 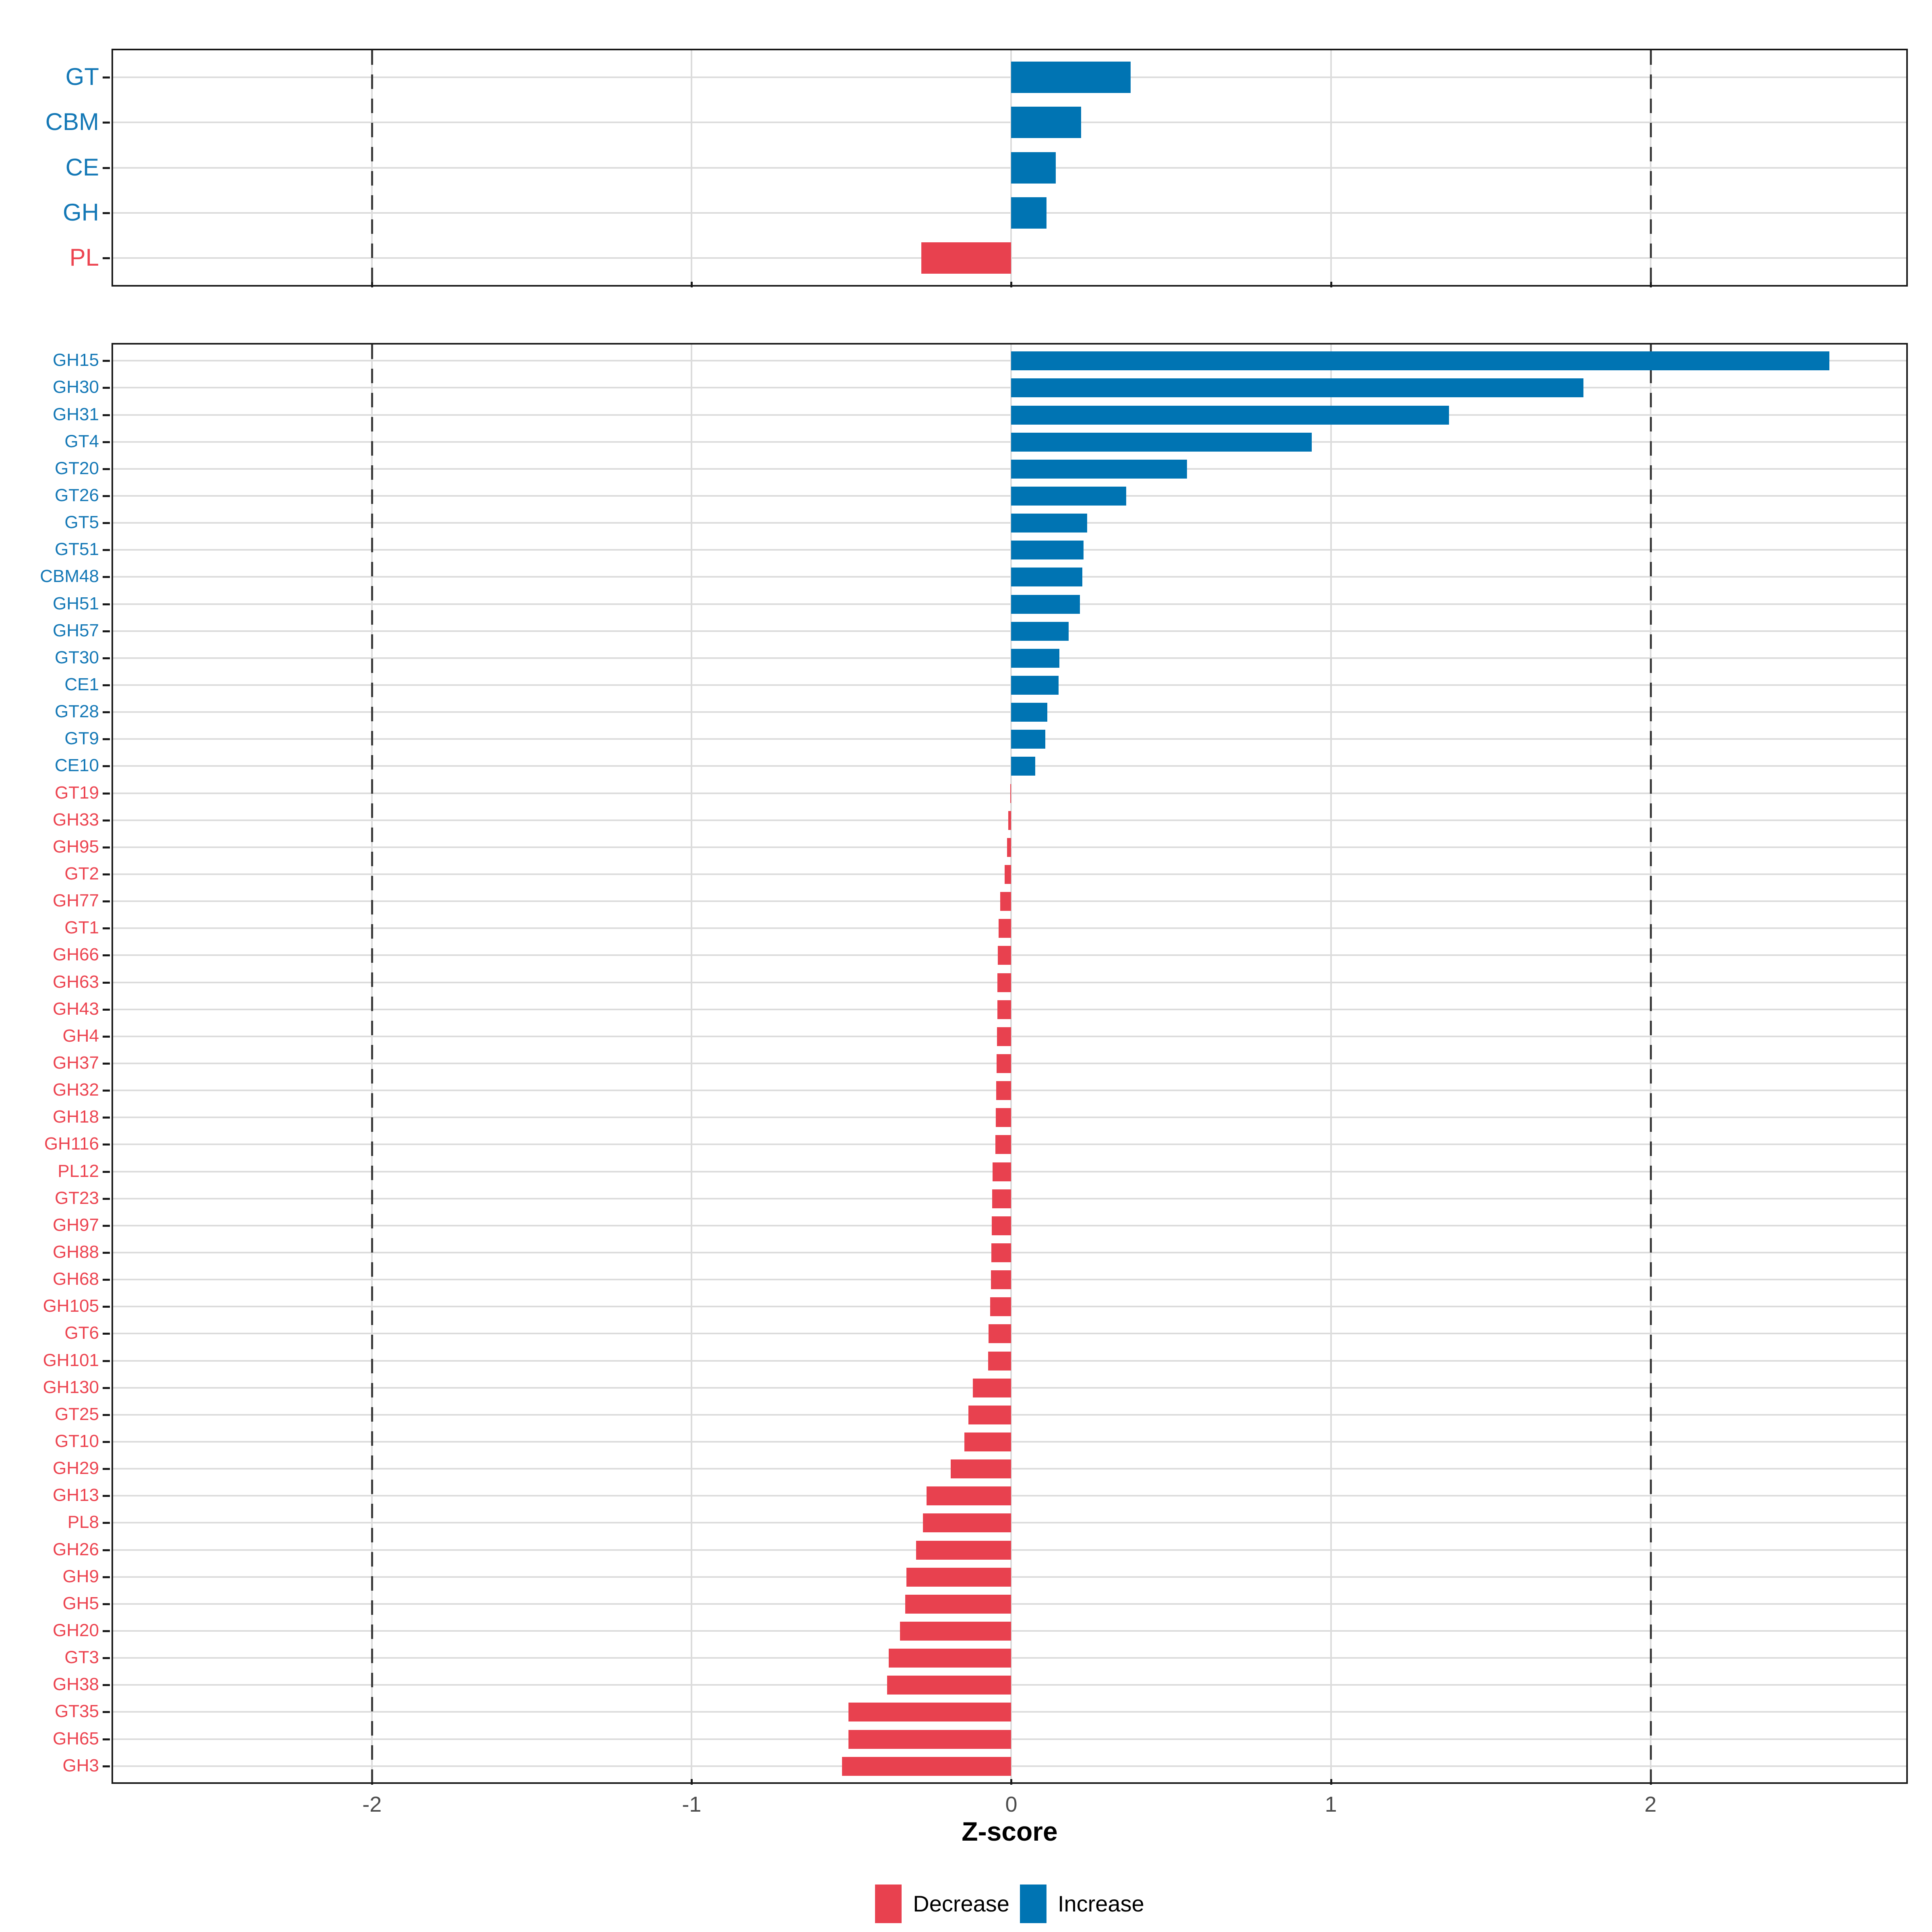 What do you see at coordinates (955, 1631) in the screenshot?
I see `bar-GH20` at bounding box center [955, 1631].